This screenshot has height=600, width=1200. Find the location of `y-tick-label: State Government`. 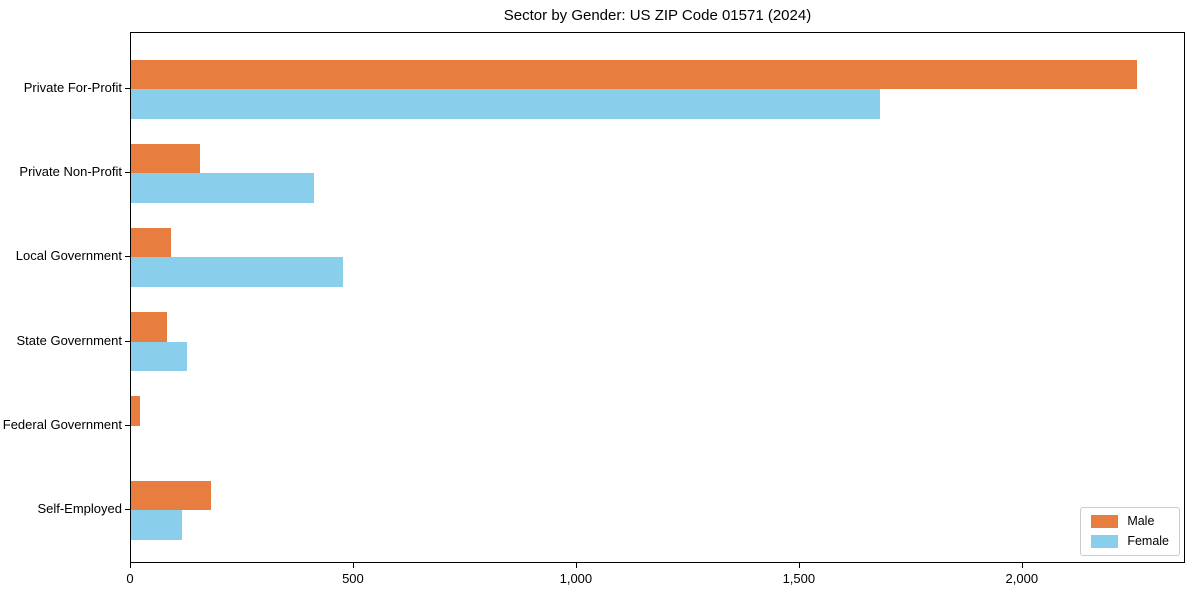

y-tick-label: State Government is located at coordinates (69, 340).